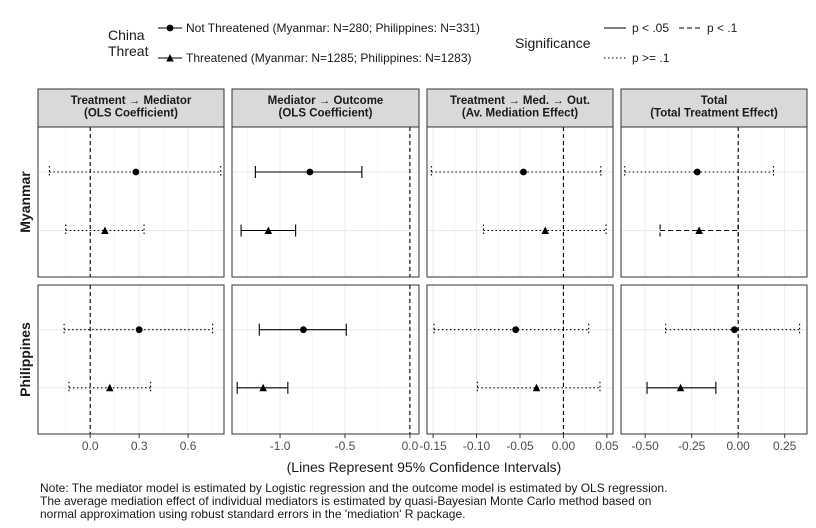  I want to click on legend-significance-label: p >= .1, so click(651, 58).